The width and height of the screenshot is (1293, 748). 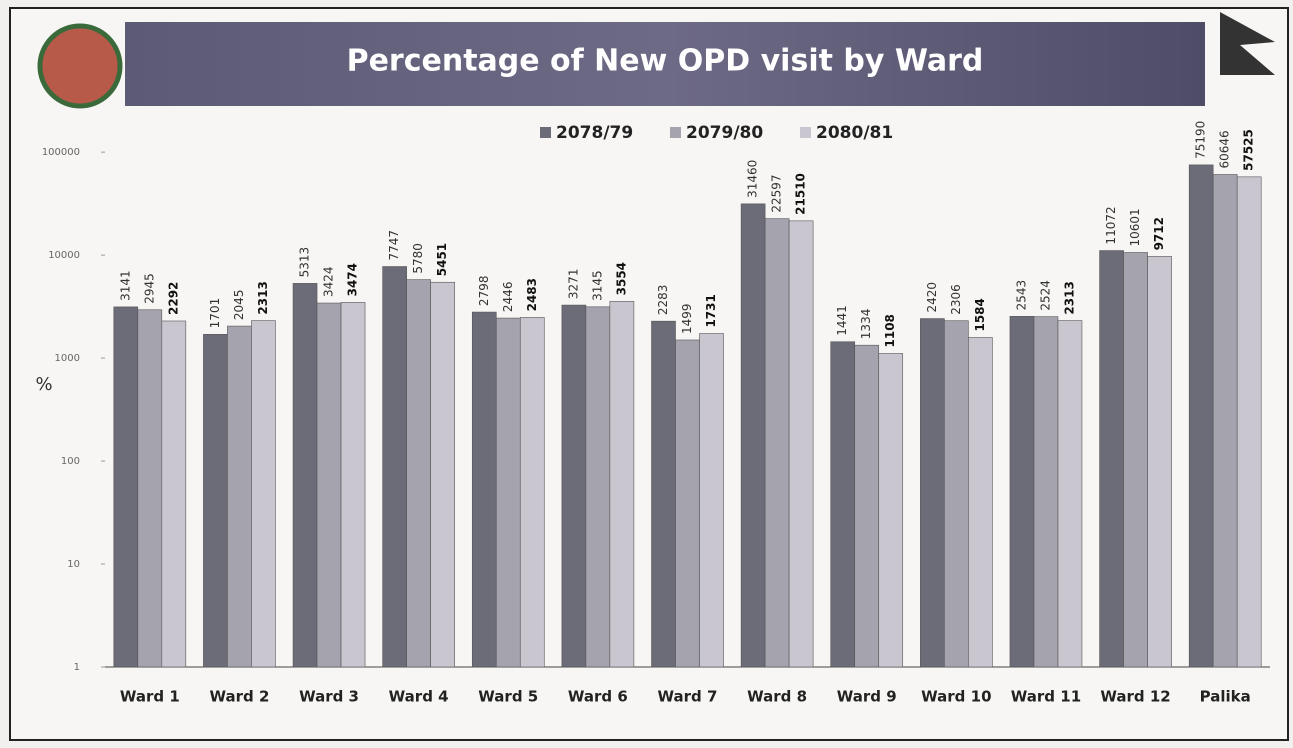 I want to click on x-tick-label: Ward 6, so click(x=598, y=697).